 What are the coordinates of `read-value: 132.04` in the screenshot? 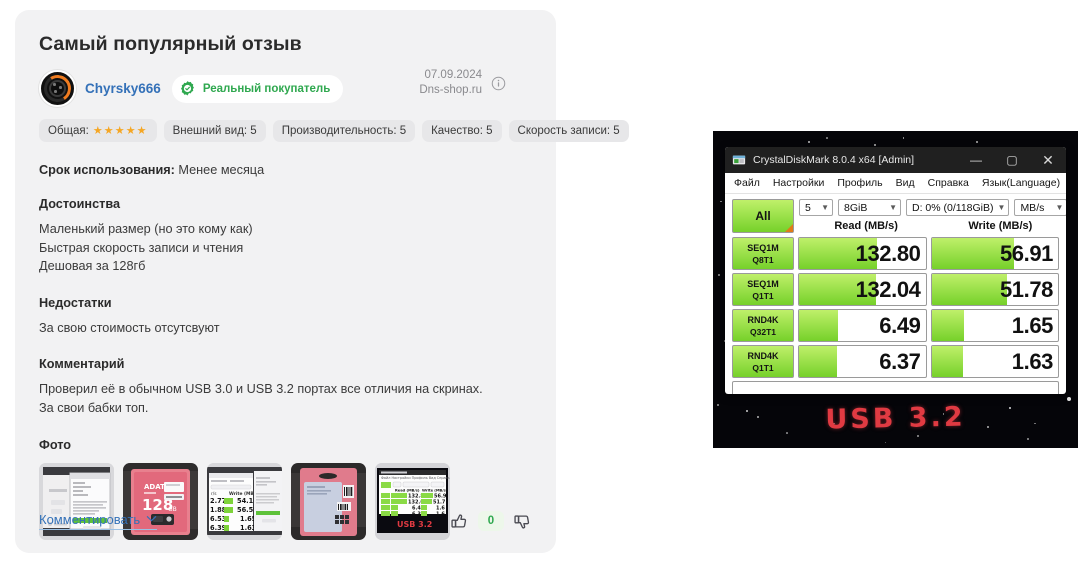 It's located at (888, 289).